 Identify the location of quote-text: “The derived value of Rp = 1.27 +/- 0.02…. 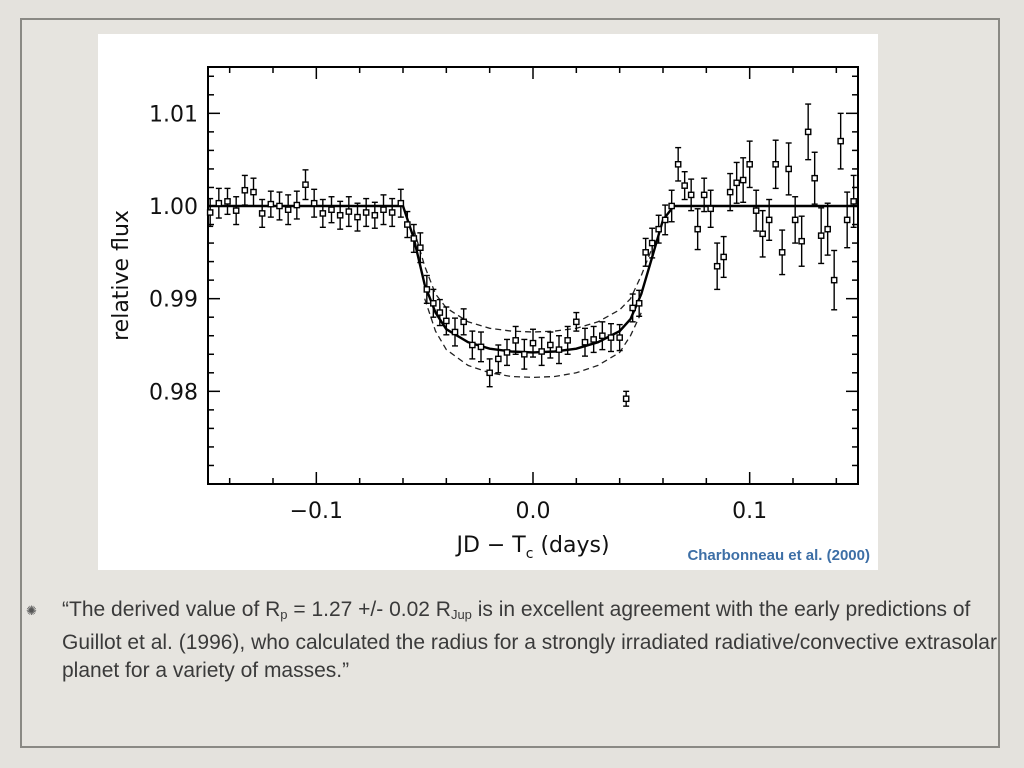
(532, 640).